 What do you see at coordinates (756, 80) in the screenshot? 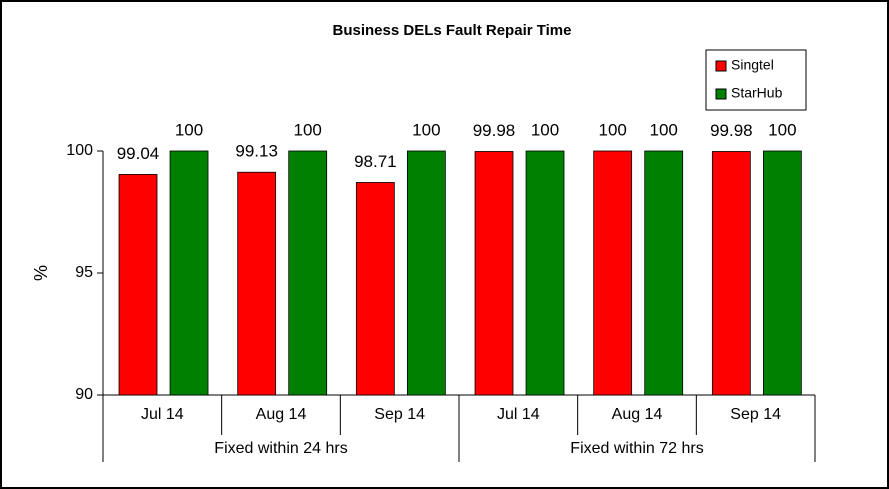
I see `legend-box` at bounding box center [756, 80].